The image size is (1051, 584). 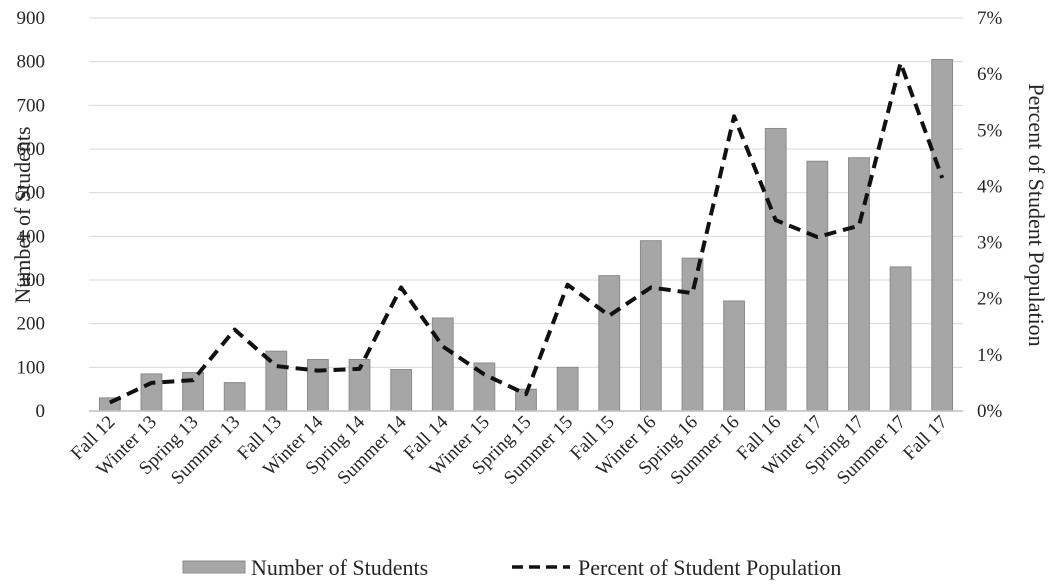 What do you see at coordinates (990, 215) in the screenshot?
I see `right-y-axis-ticks: 0% 1% 2% 3% 4% 5% 6% 7%` at bounding box center [990, 215].